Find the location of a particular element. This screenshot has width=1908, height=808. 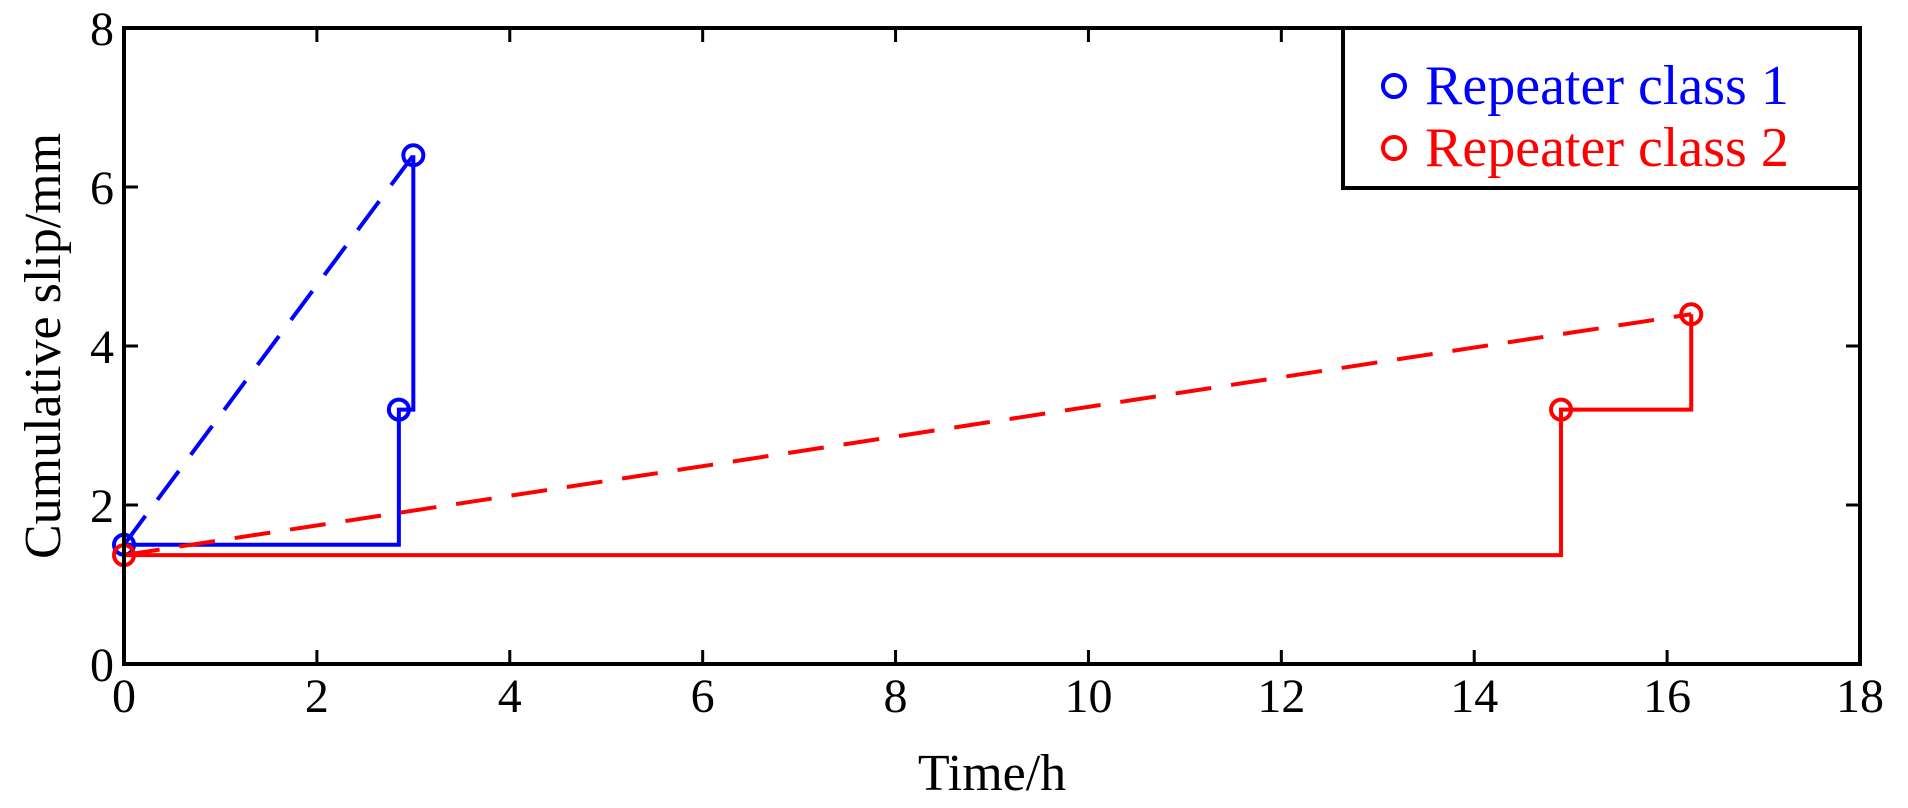

legend-box is located at coordinates (1601, 108).